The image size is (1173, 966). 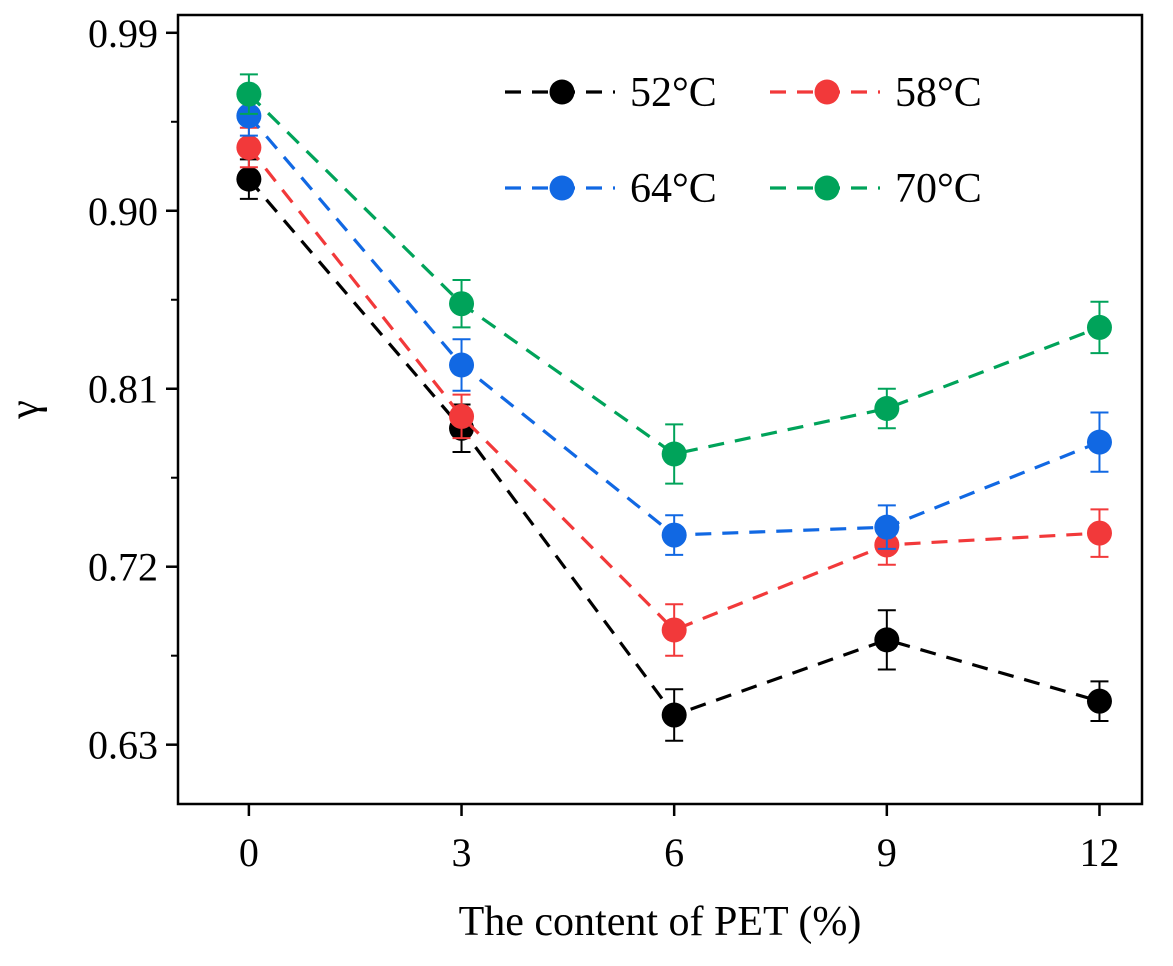 What do you see at coordinates (611, 93) in the screenshot?
I see `legend-item: 52°C` at bounding box center [611, 93].